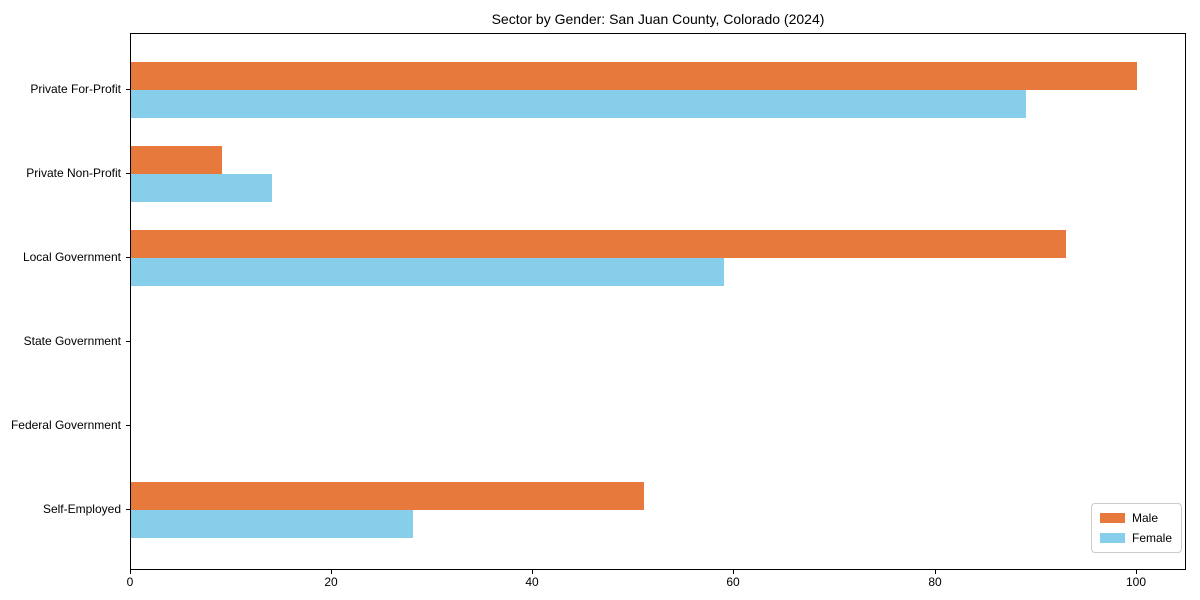 This screenshot has width=1200, height=600. Describe the element at coordinates (331, 582) in the screenshot. I see `xtick-label-20: 20` at that location.